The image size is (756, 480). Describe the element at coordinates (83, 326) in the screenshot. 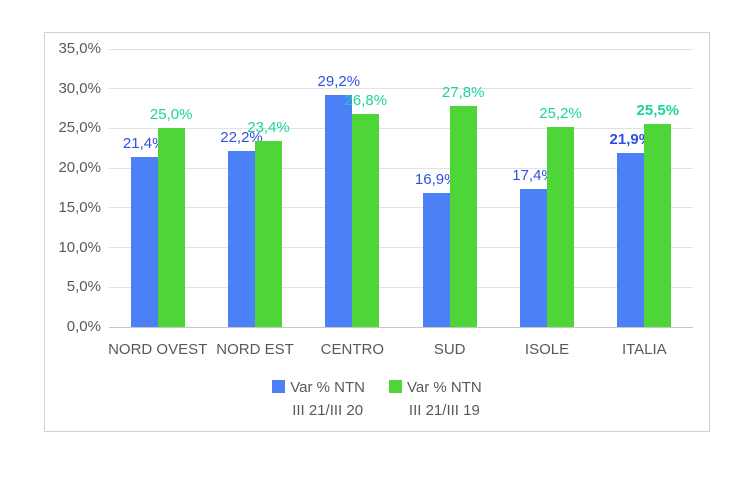

I see `y-axis-tick-label: 0,0%` at that location.